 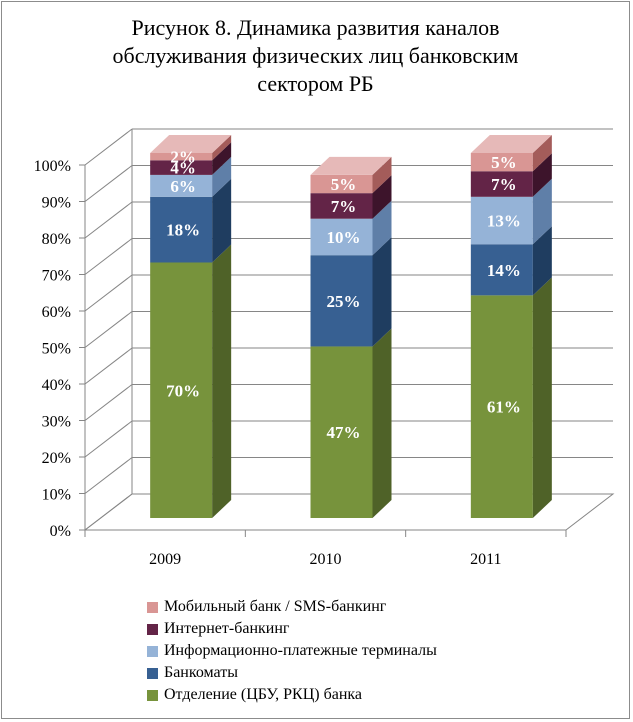 I want to click on data-label: 47%, so click(x=344, y=432).